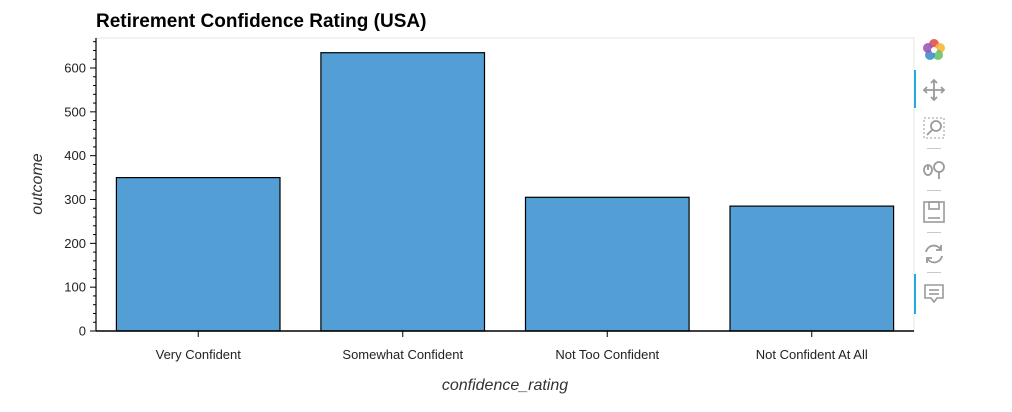  What do you see at coordinates (505, 385) in the screenshot?
I see `x-axis-label: confidence_rating` at bounding box center [505, 385].